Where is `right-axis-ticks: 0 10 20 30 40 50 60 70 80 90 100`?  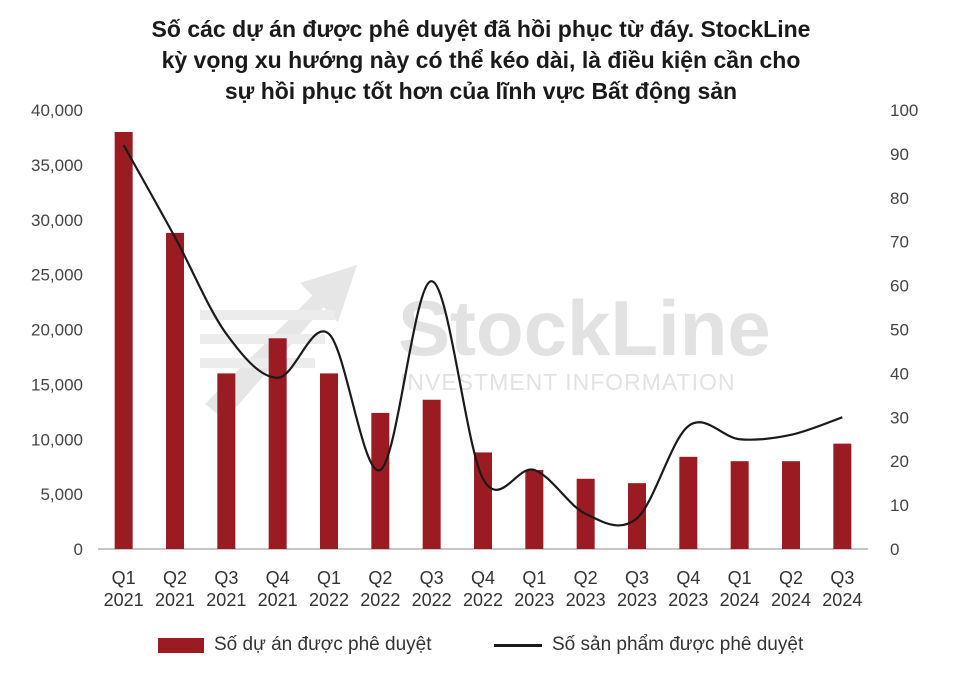 right-axis-ticks: 0 10 20 30 40 50 60 70 80 90 100 is located at coordinates (904, 330).